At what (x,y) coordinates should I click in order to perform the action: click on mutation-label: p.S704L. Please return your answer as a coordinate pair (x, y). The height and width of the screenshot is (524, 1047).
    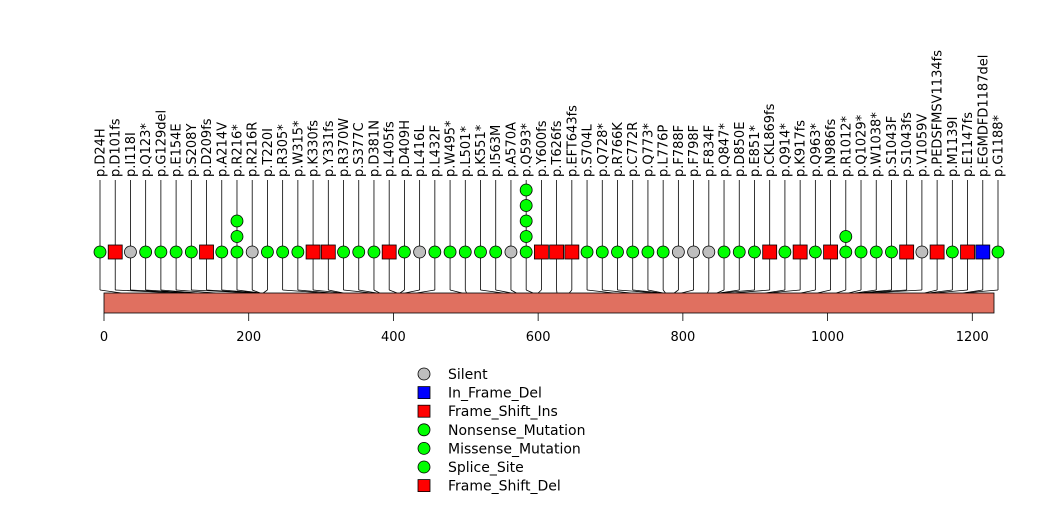
    Looking at the image, I should click on (588, 150).